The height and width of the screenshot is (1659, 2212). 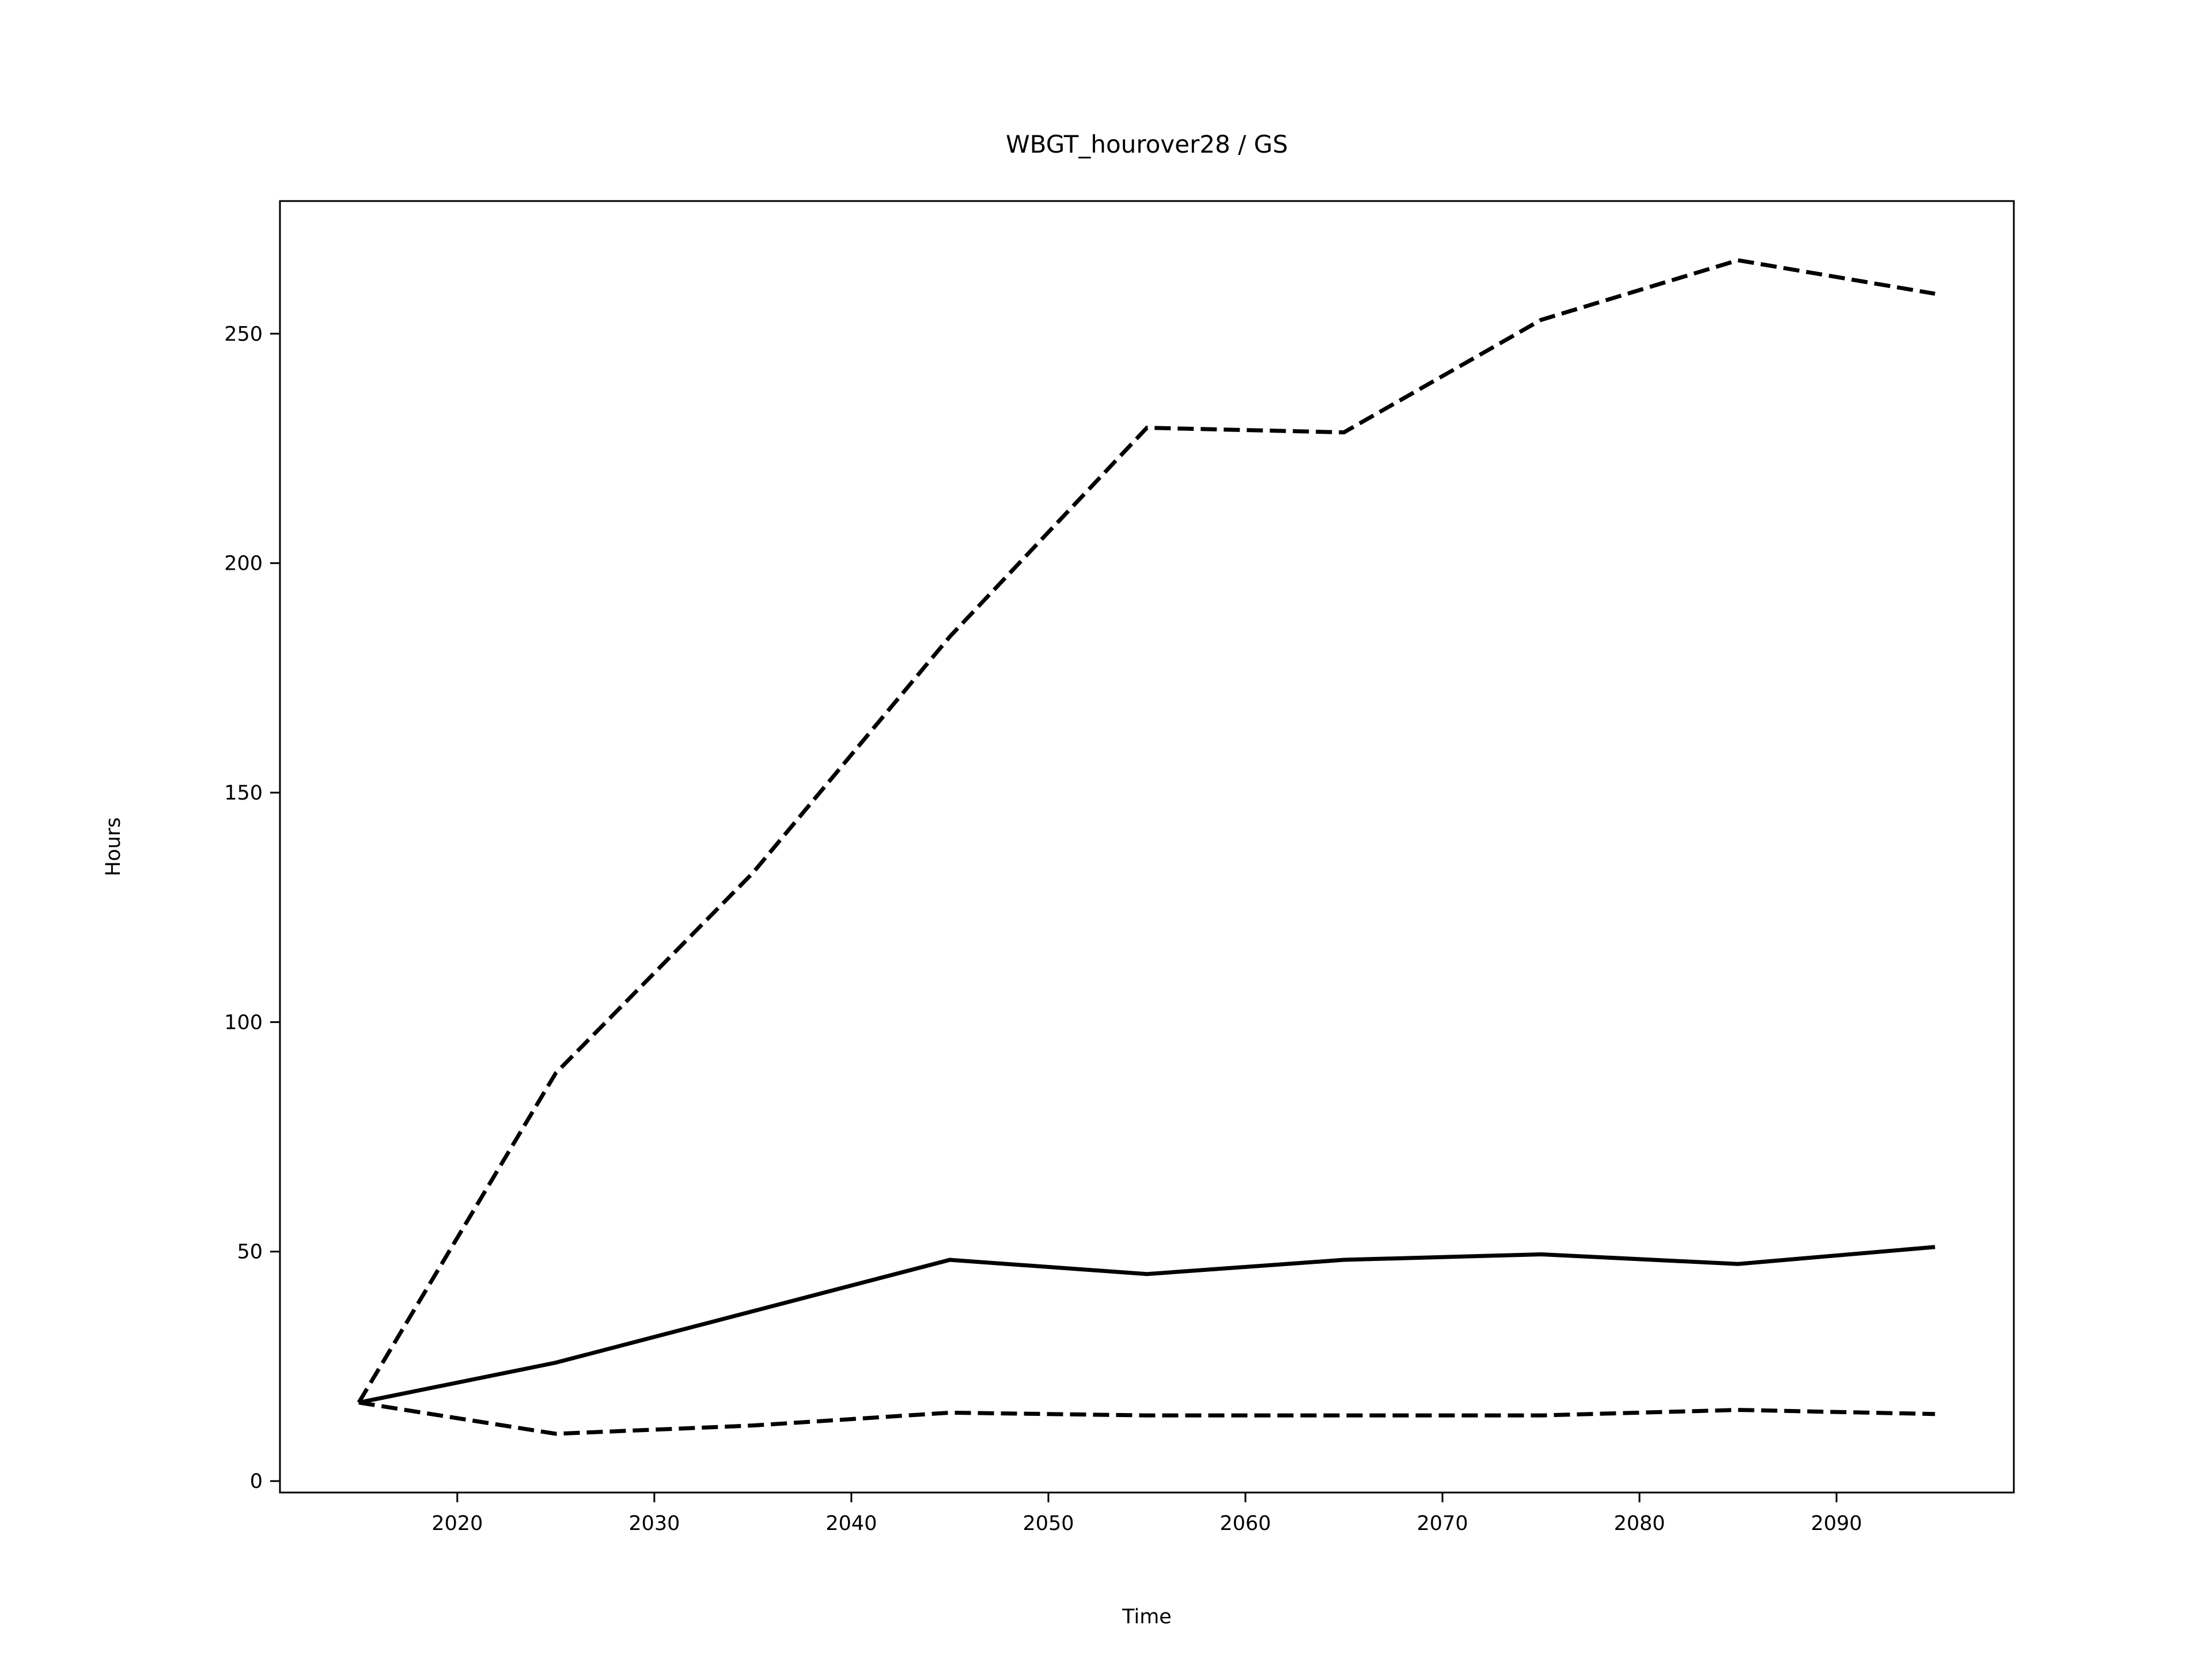 What do you see at coordinates (1048, 1523) in the screenshot?
I see `x-tick-label: 2050` at bounding box center [1048, 1523].